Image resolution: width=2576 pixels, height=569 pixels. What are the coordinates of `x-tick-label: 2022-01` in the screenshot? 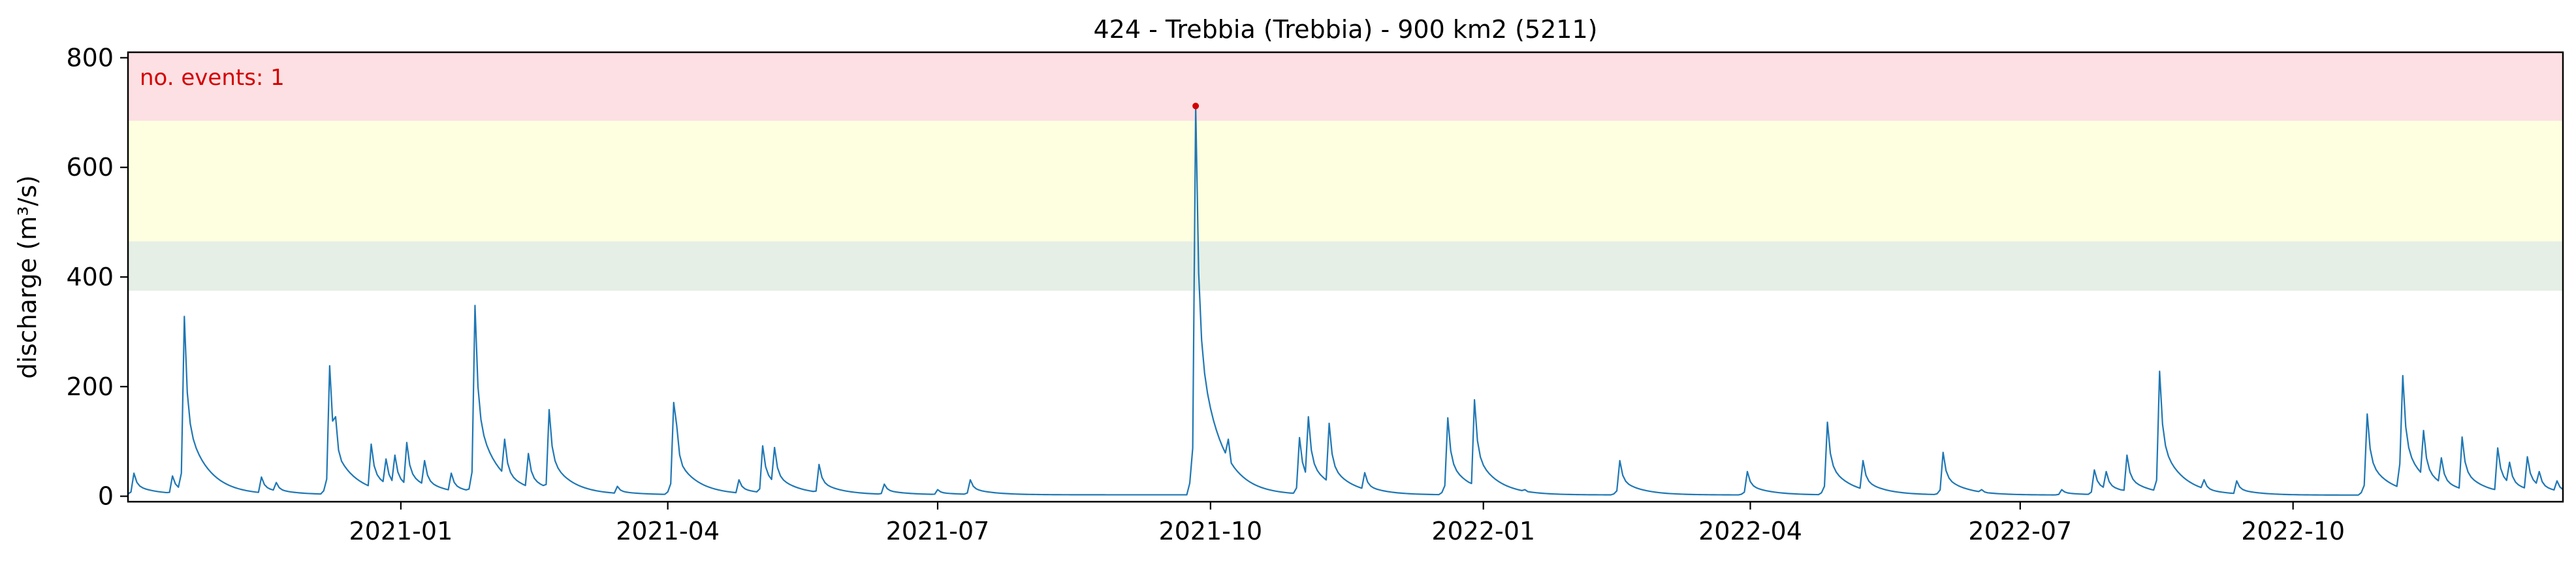 It's located at (1483, 531).